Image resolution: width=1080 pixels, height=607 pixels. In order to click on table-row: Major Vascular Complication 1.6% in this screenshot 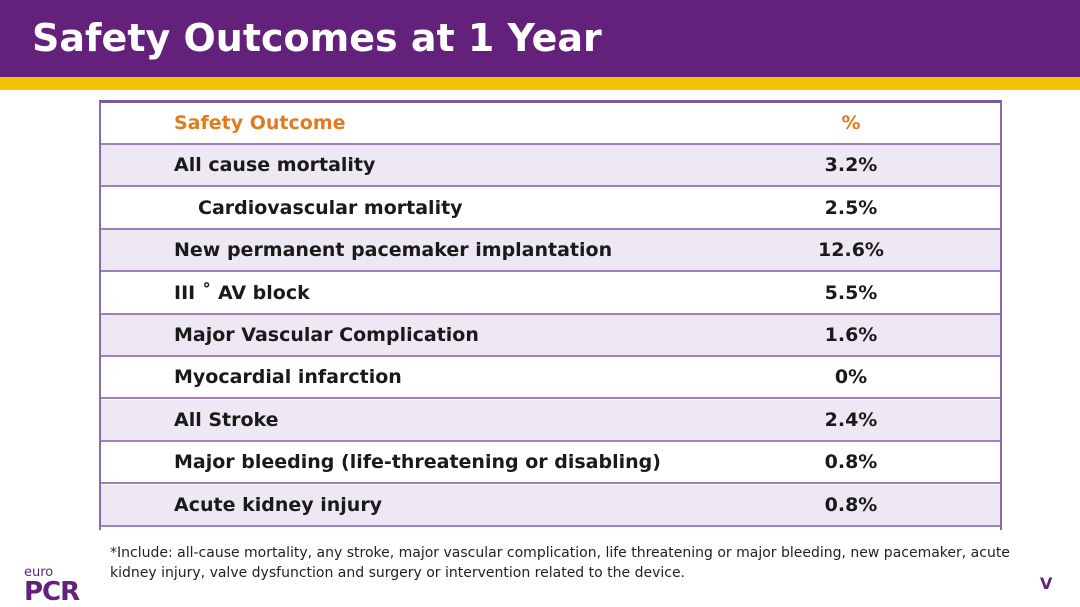, I will do `click(550, 336)`.